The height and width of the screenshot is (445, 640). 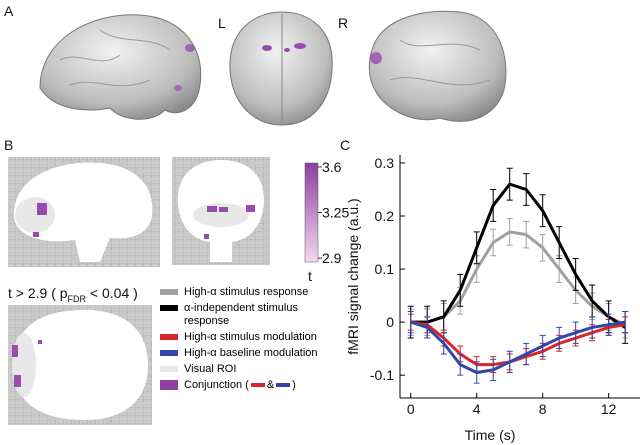 I want to click on hemisphere-label: L, so click(x=222, y=23).